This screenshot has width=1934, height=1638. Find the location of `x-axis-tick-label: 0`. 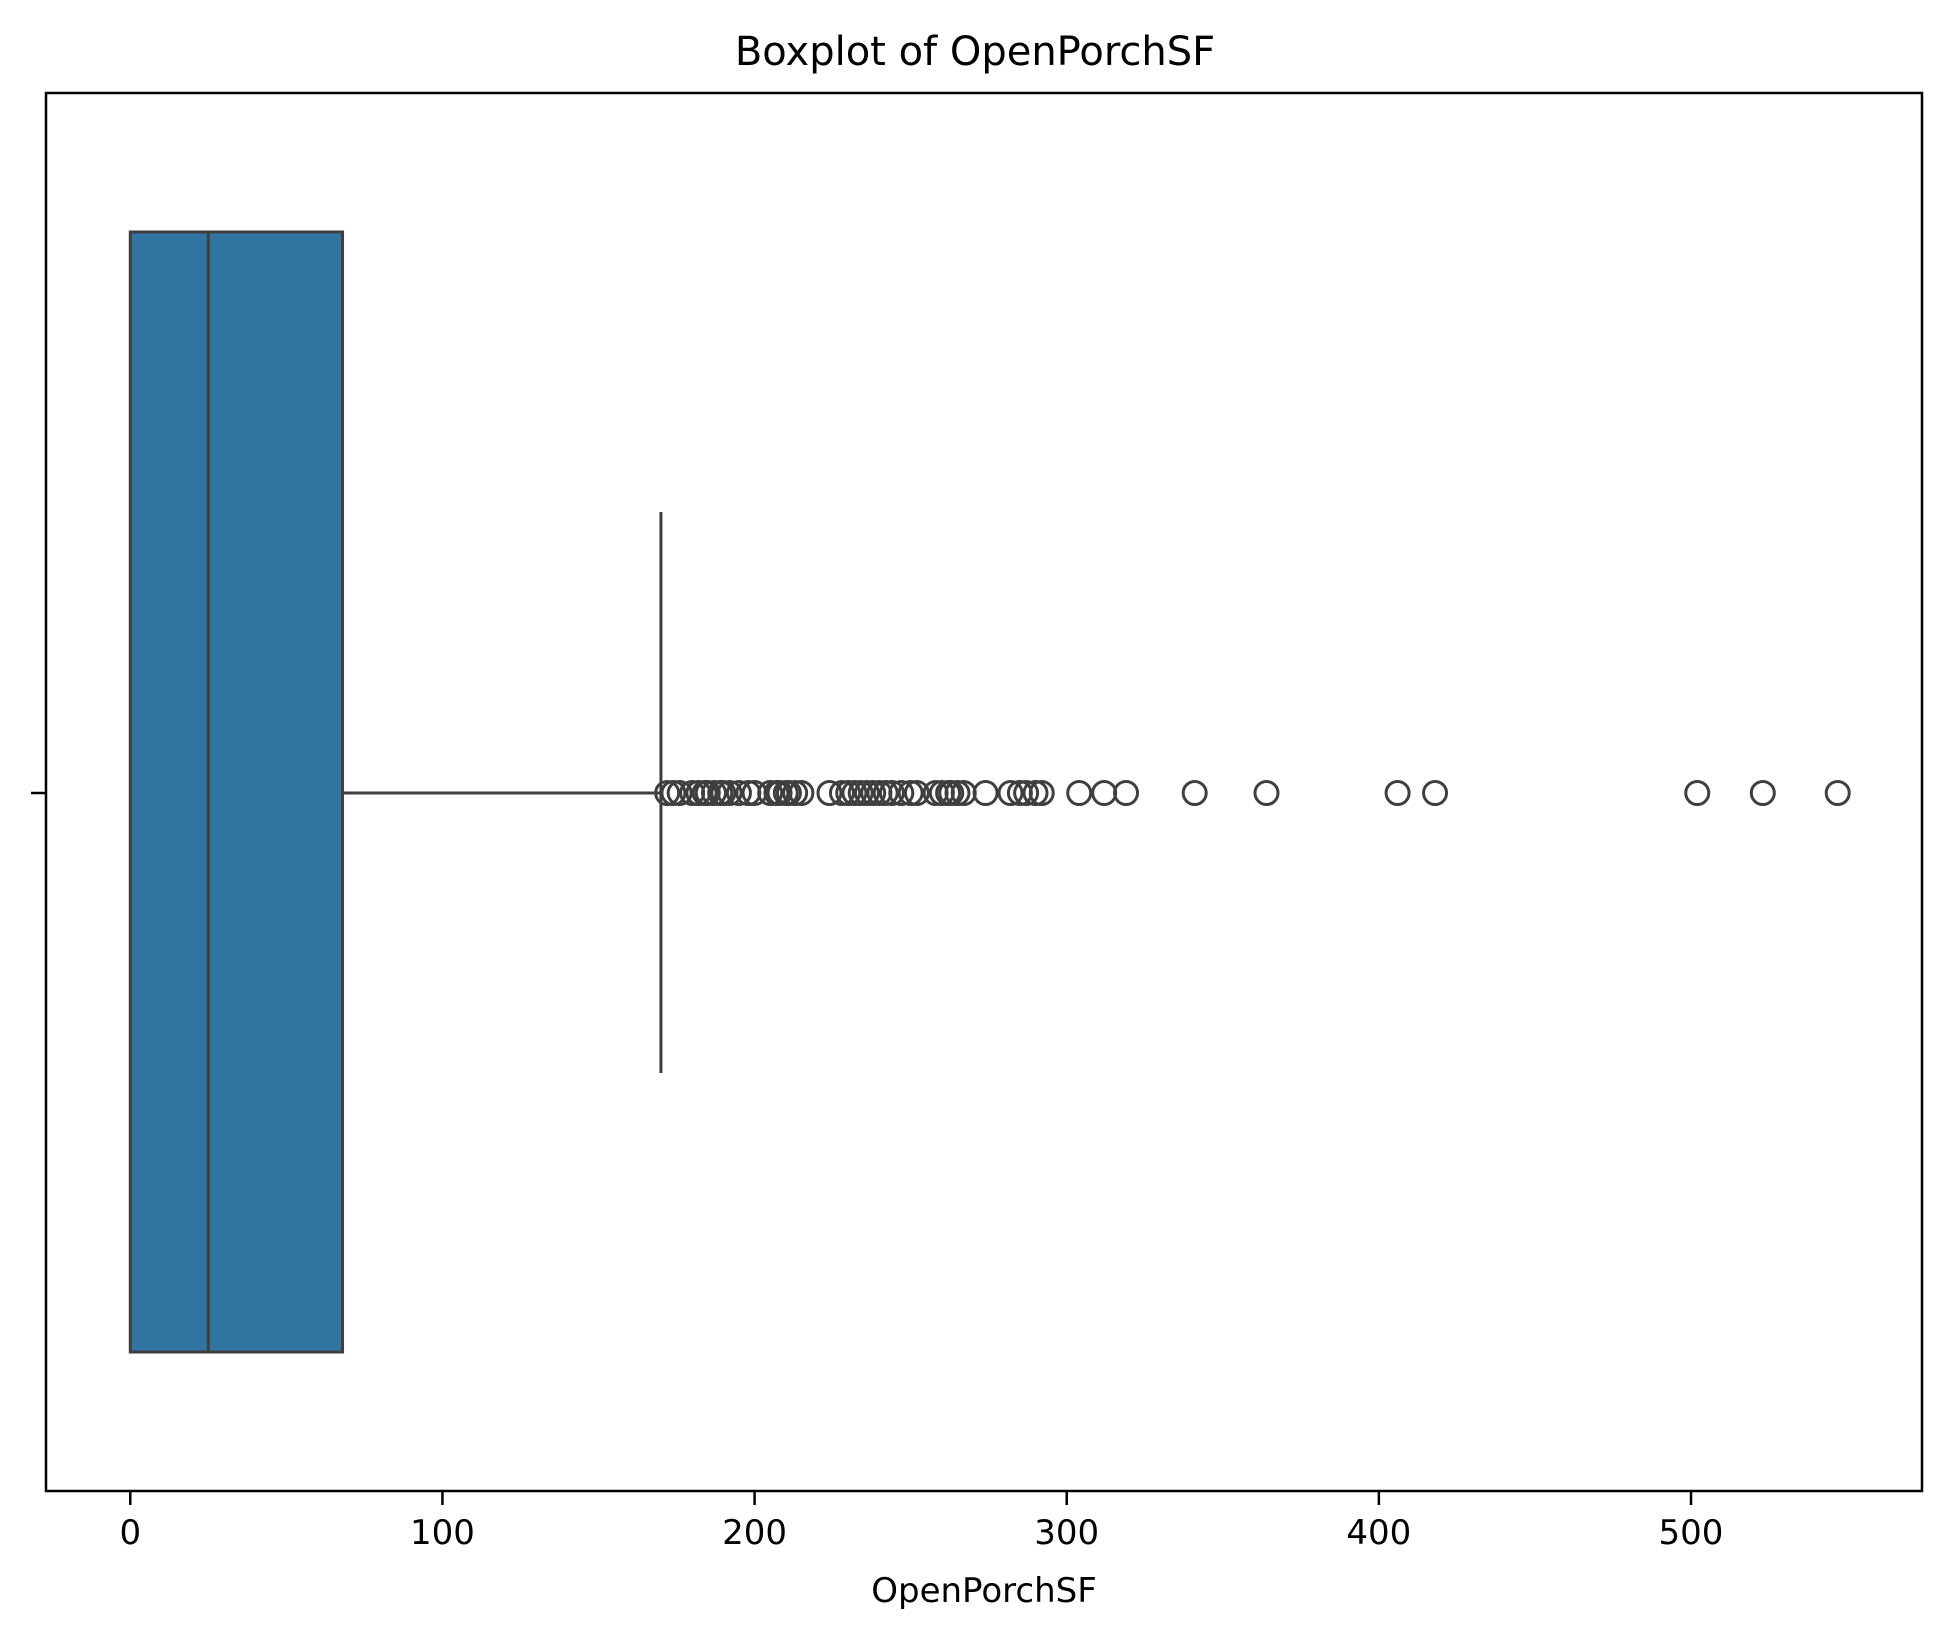

x-axis-tick-label: 0 is located at coordinates (130, 1533).